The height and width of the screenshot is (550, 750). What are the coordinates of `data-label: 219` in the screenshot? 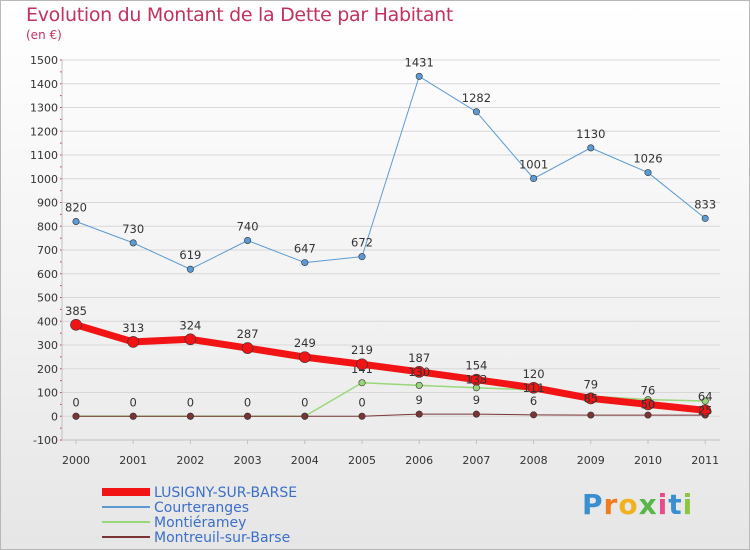 It's located at (362, 350).